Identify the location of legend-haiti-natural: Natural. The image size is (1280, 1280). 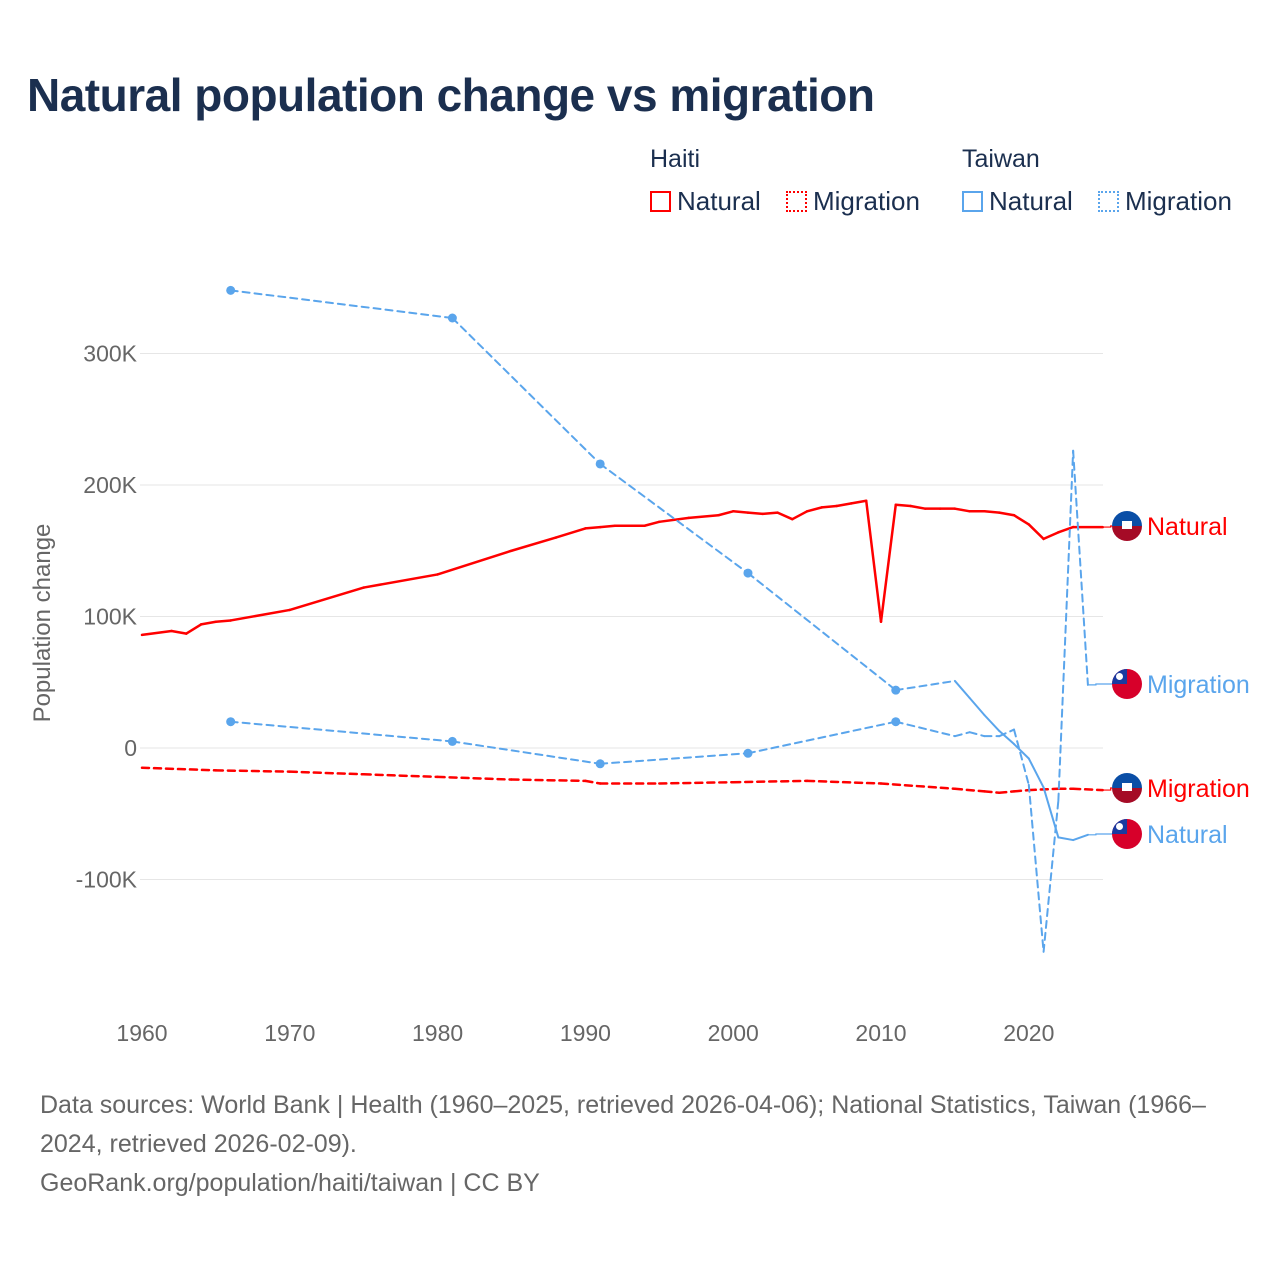
(705, 201).